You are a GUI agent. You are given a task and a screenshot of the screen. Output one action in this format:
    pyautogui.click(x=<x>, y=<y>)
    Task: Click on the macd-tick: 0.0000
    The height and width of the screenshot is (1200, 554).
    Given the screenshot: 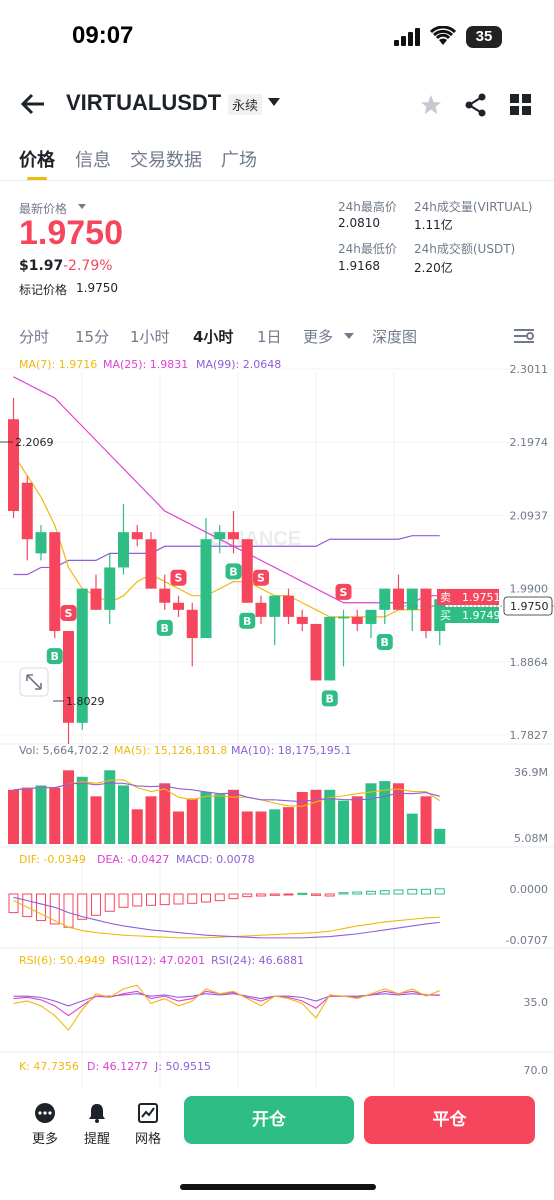 What is the action you would take?
    pyautogui.click(x=529, y=889)
    